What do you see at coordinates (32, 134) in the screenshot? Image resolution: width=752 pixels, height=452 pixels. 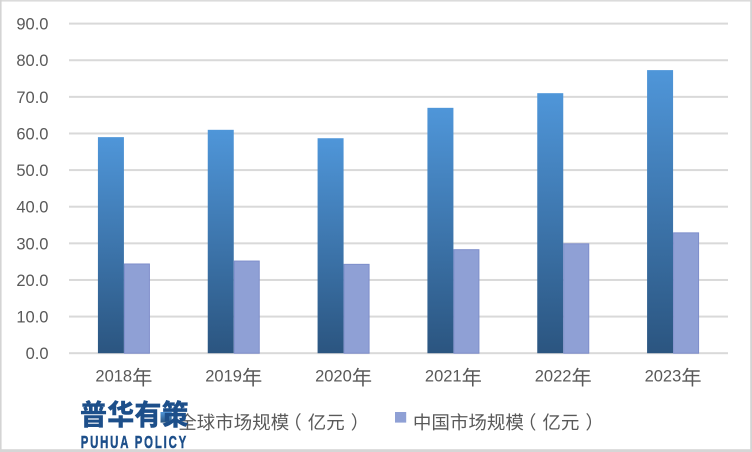 I see `svg-text: 60.0` at bounding box center [32, 134].